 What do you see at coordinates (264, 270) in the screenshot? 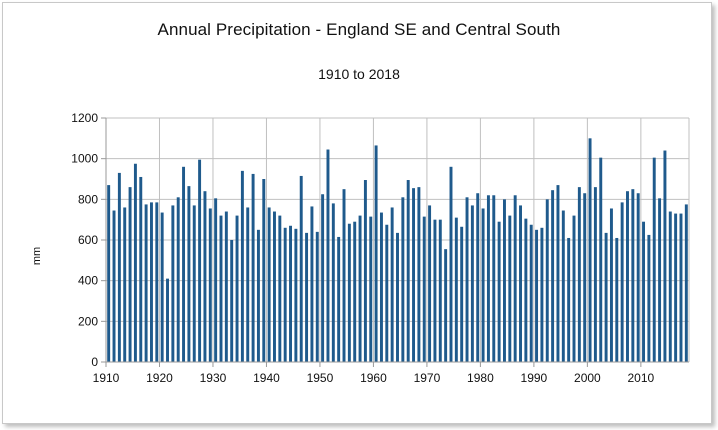
I see `bar-1939` at bounding box center [264, 270].